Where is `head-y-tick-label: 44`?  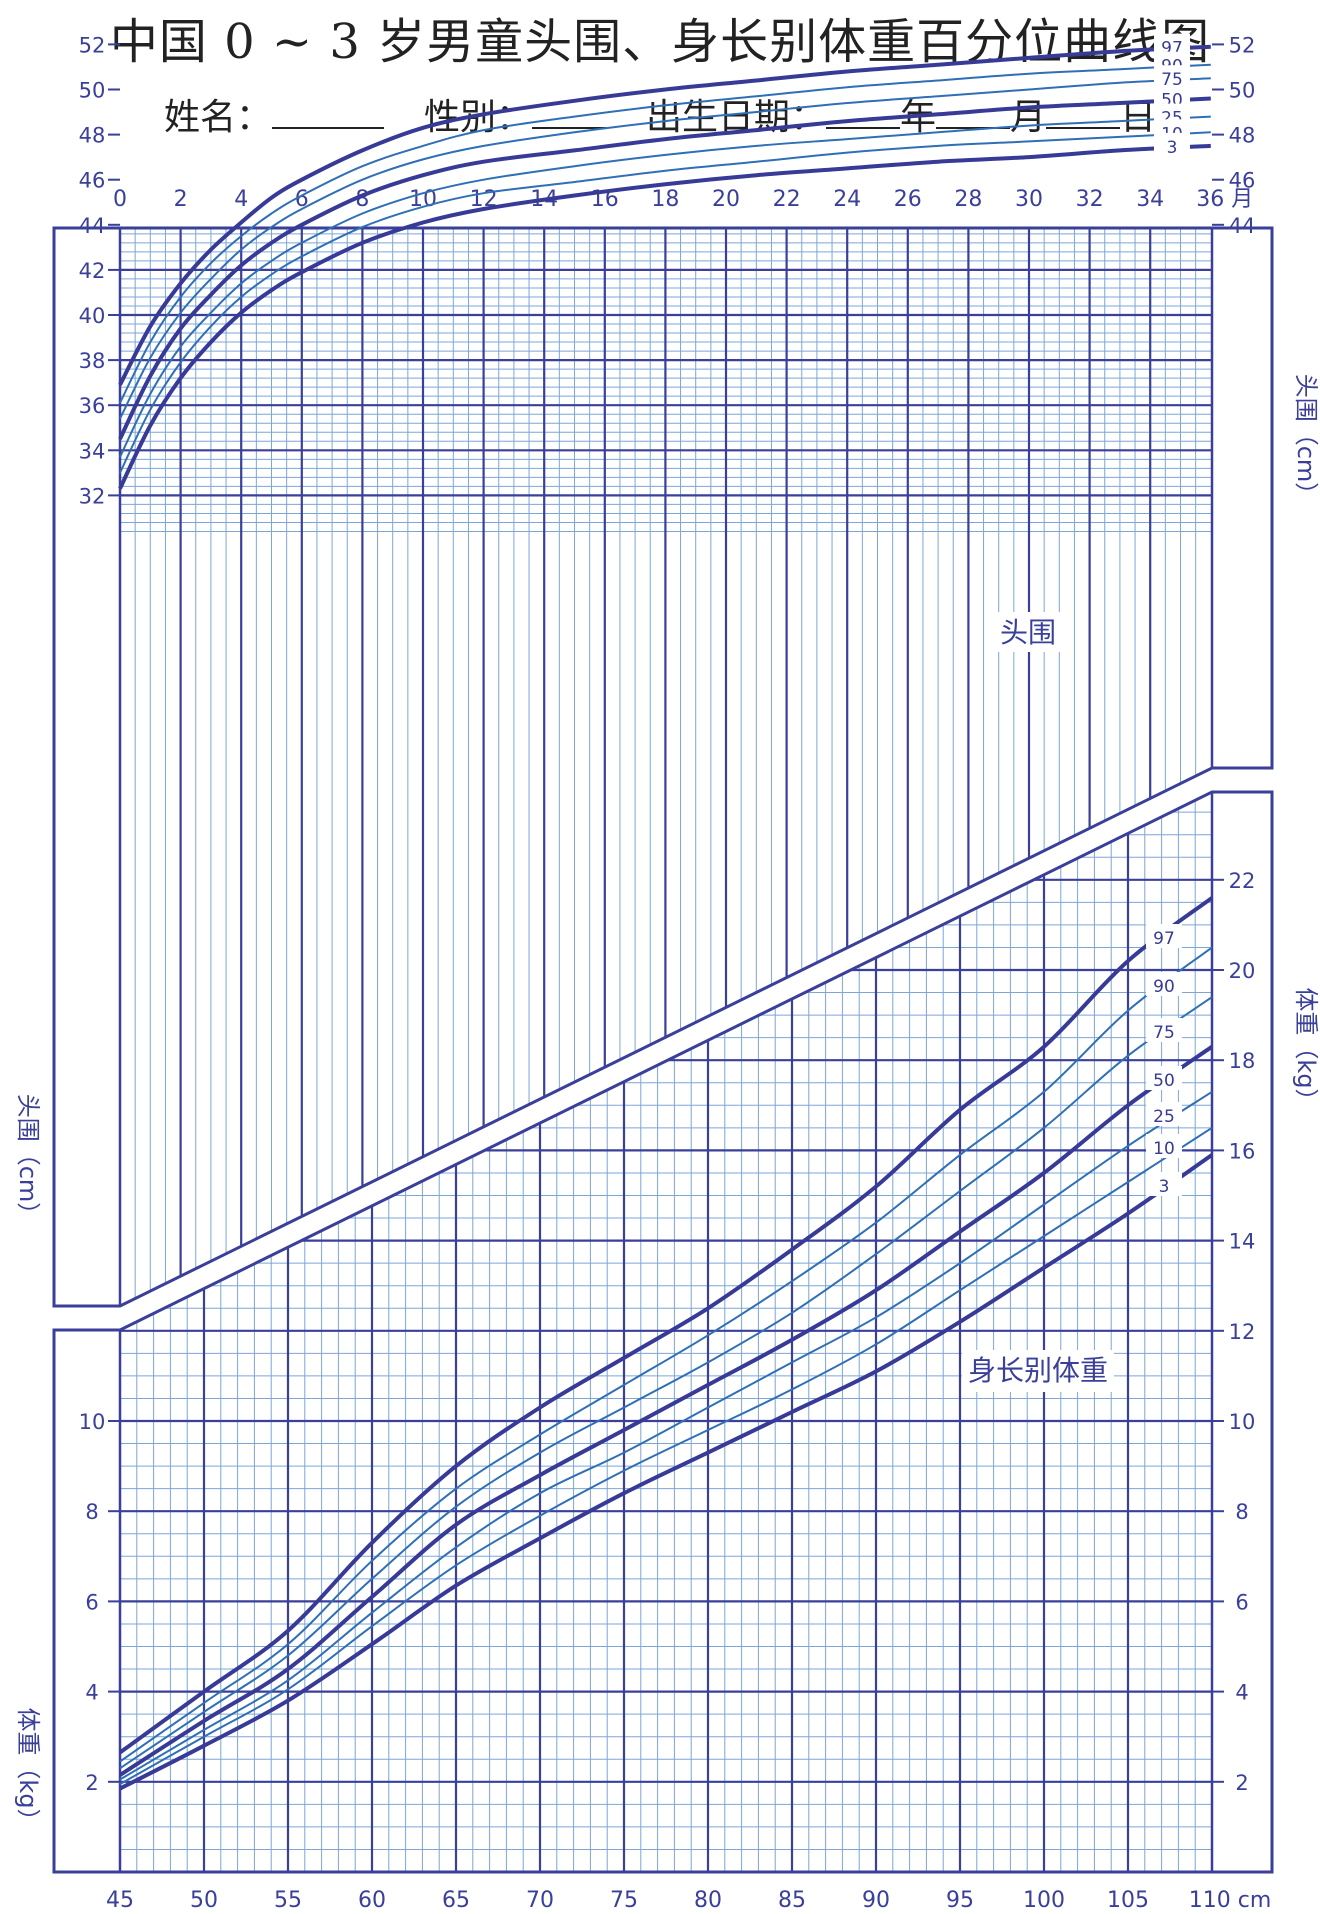
head-y-tick-label: 44 is located at coordinates (92, 226).